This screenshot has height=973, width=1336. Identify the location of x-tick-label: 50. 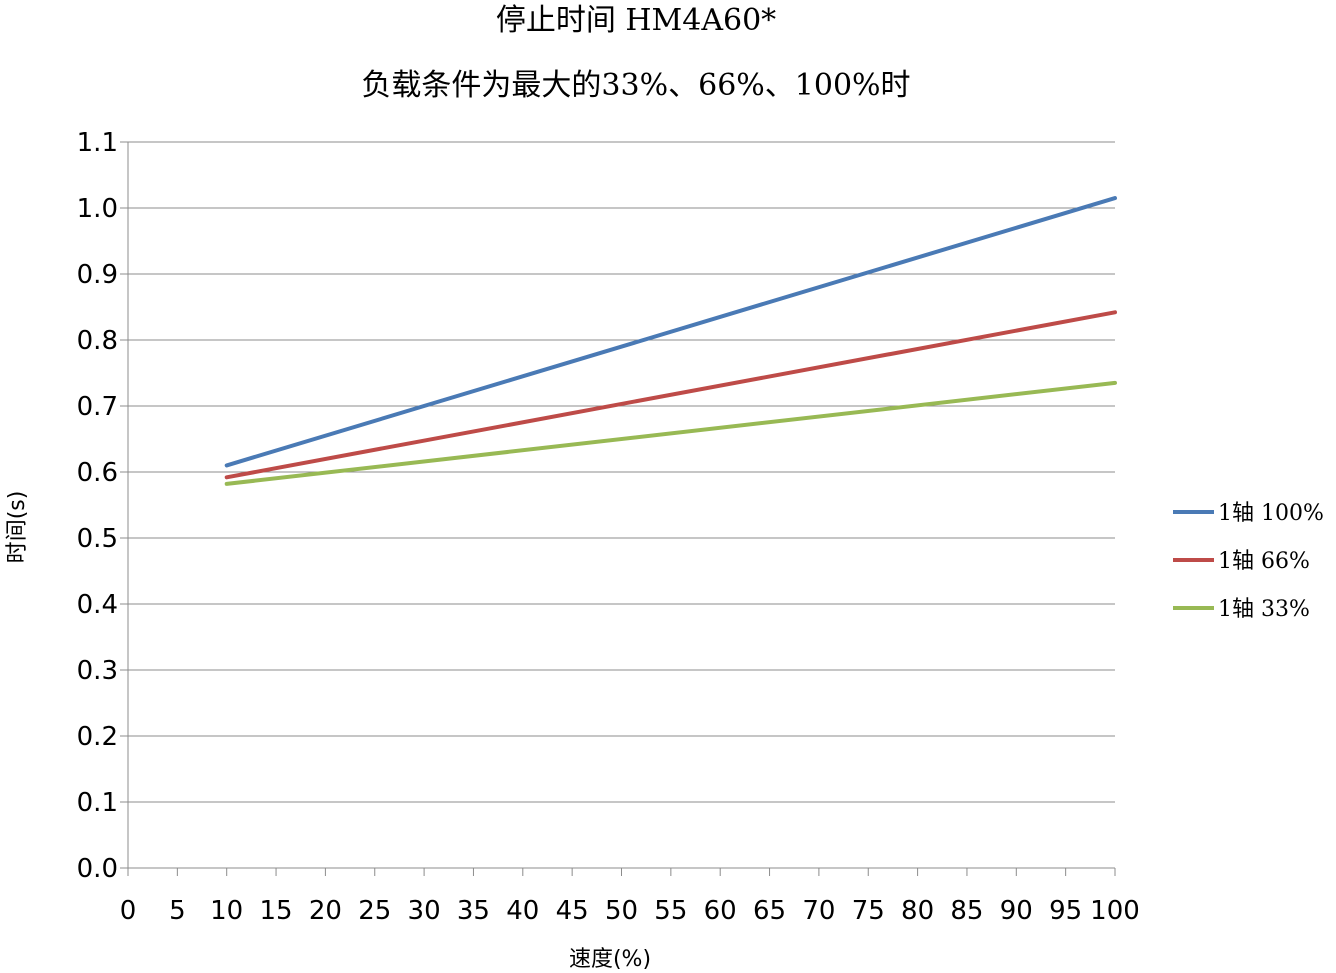
(621, 911).